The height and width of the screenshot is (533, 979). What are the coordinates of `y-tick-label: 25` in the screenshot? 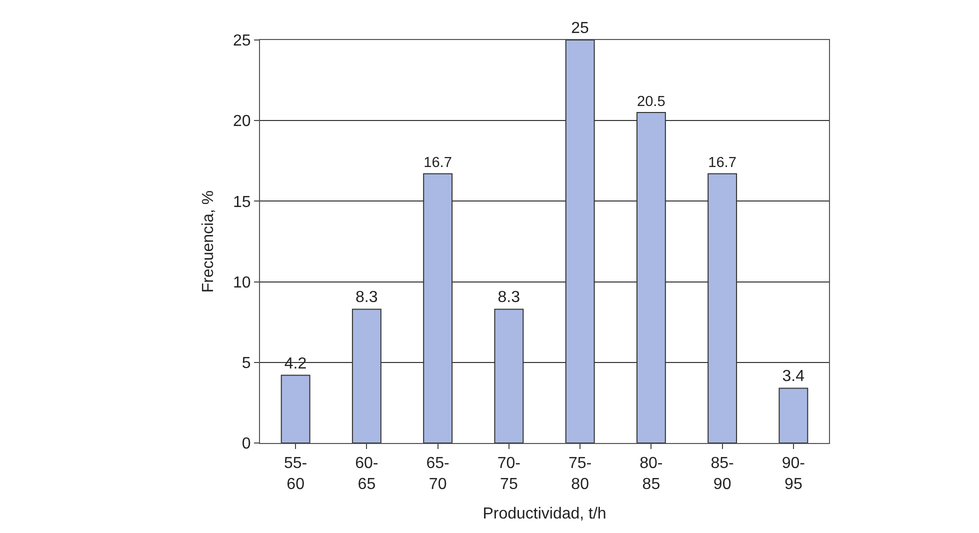 It's located at (242, 41).